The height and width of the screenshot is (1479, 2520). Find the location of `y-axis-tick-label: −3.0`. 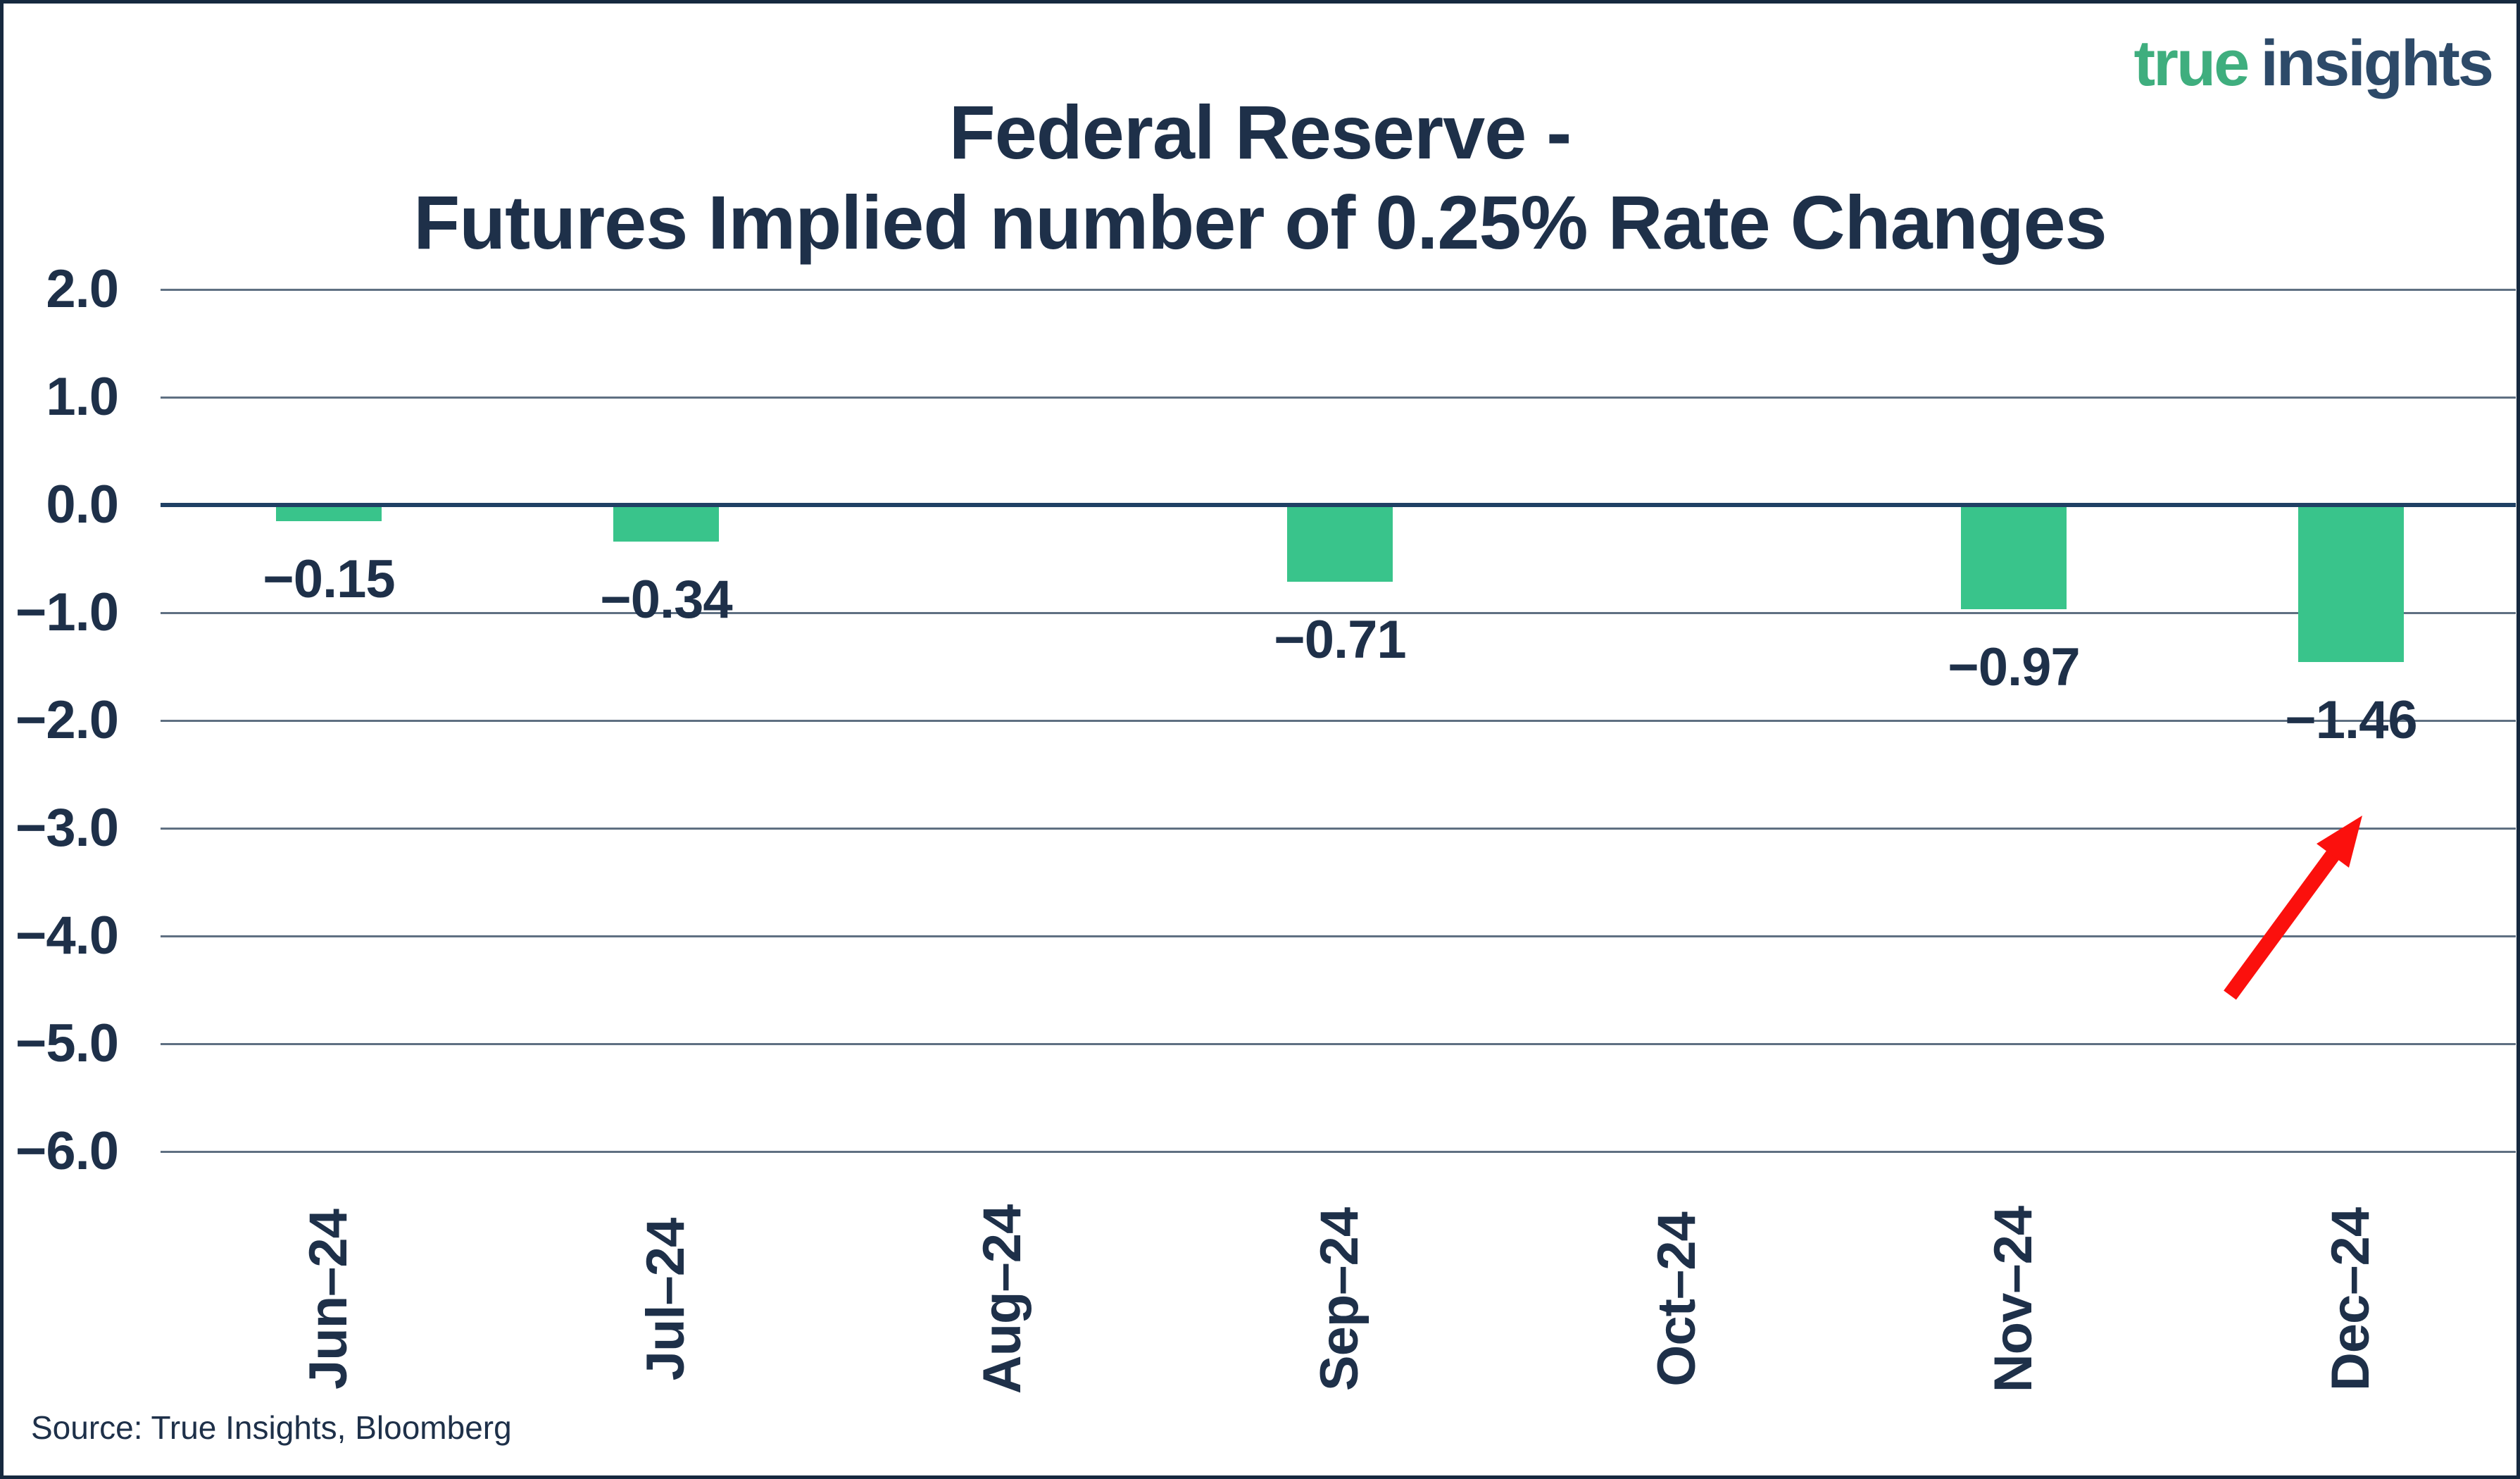

y-axis-tick-label: −3.0 is located at coordinates (67, 828).